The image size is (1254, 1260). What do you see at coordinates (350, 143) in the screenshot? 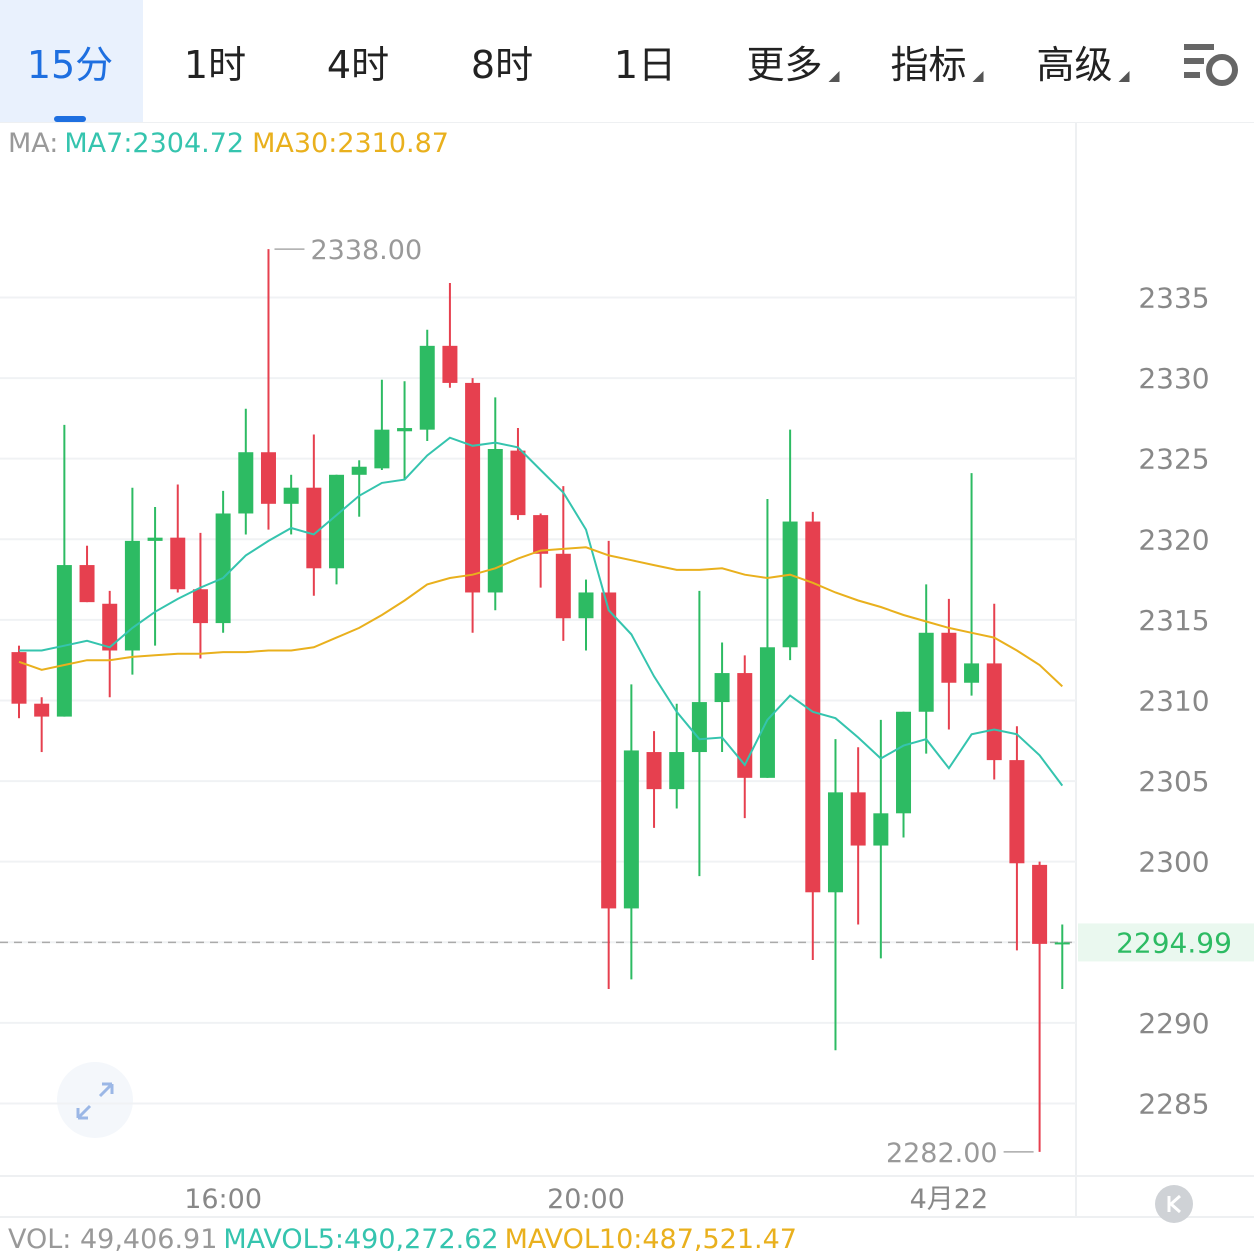
I see `legend-entry: MA30:2310.87` at bounding box center [350, 143].